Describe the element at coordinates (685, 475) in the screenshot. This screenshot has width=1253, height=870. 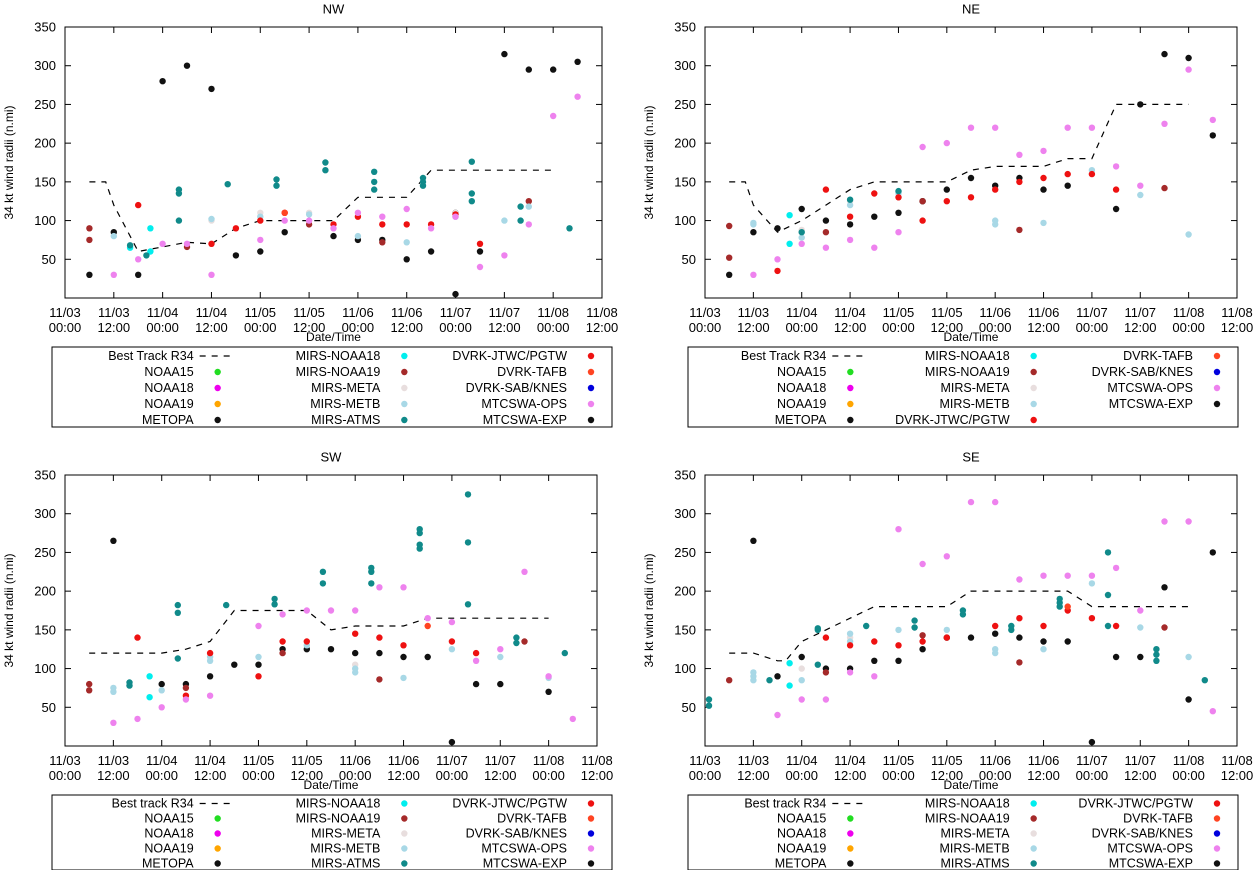
I see `y-tick-label: 350` at that location.